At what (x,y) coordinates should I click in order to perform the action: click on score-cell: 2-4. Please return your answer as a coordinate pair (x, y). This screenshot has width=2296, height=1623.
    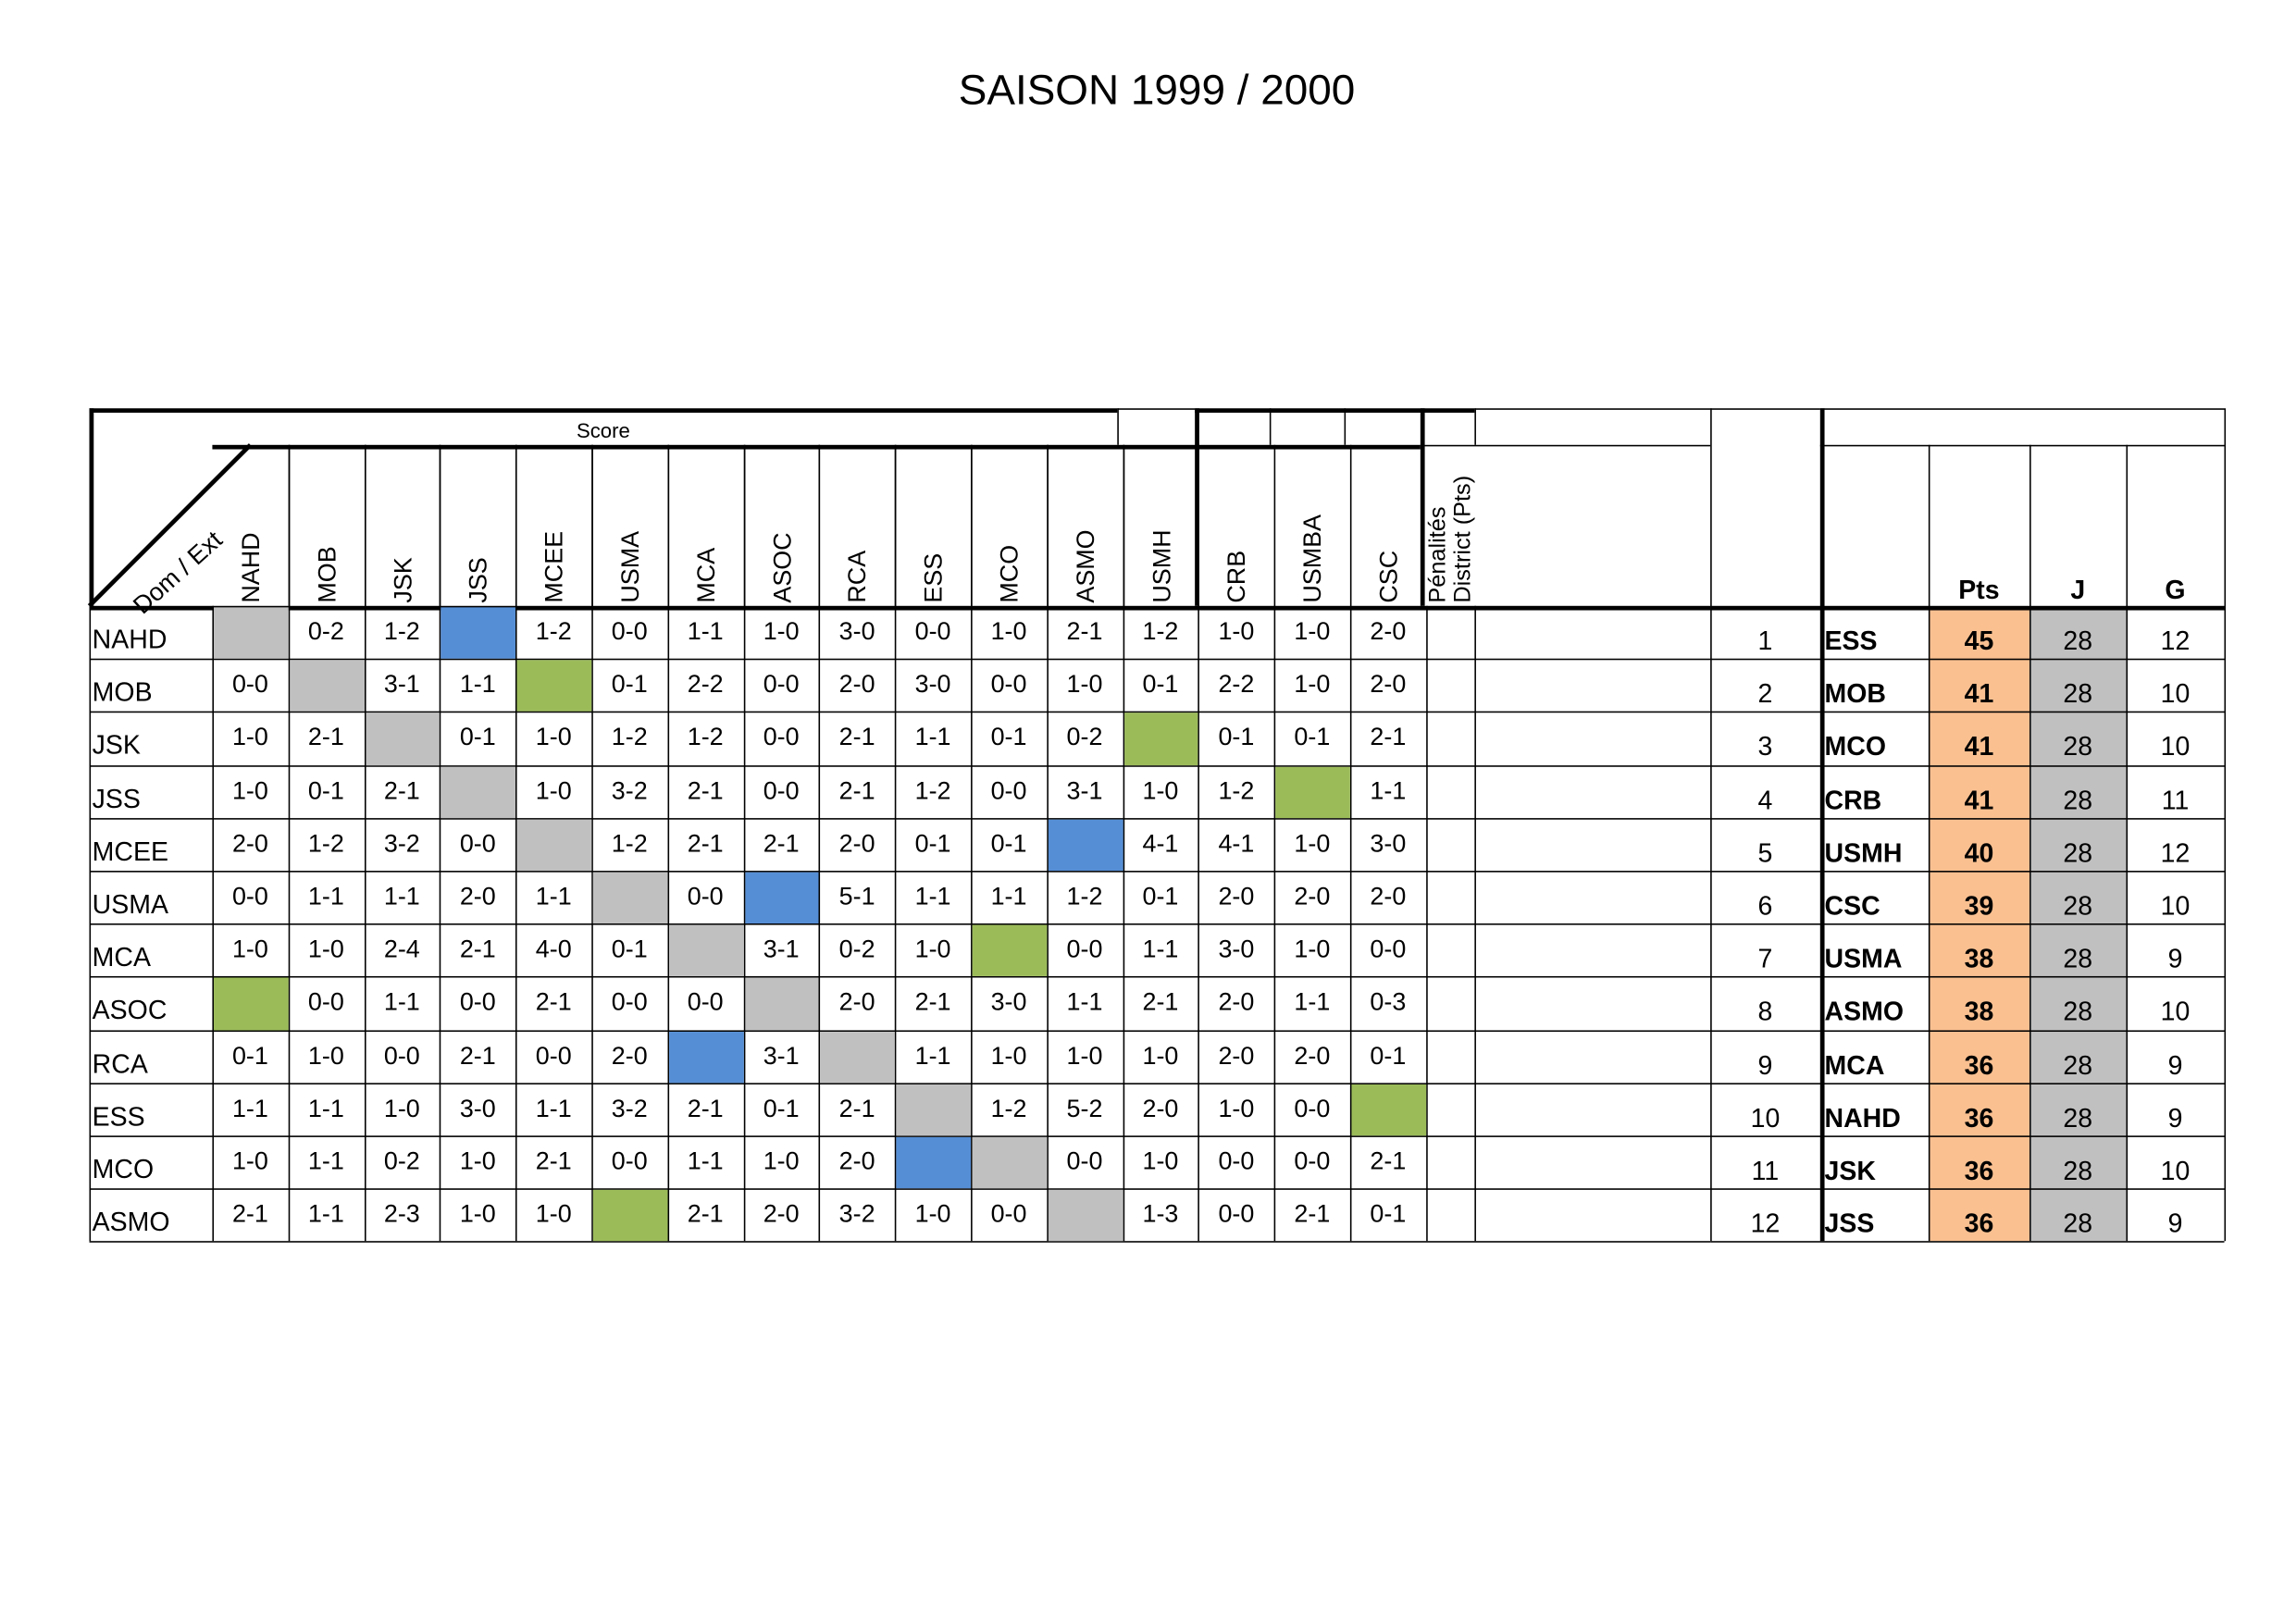
    Looking at the image, I should click on (402, 949).